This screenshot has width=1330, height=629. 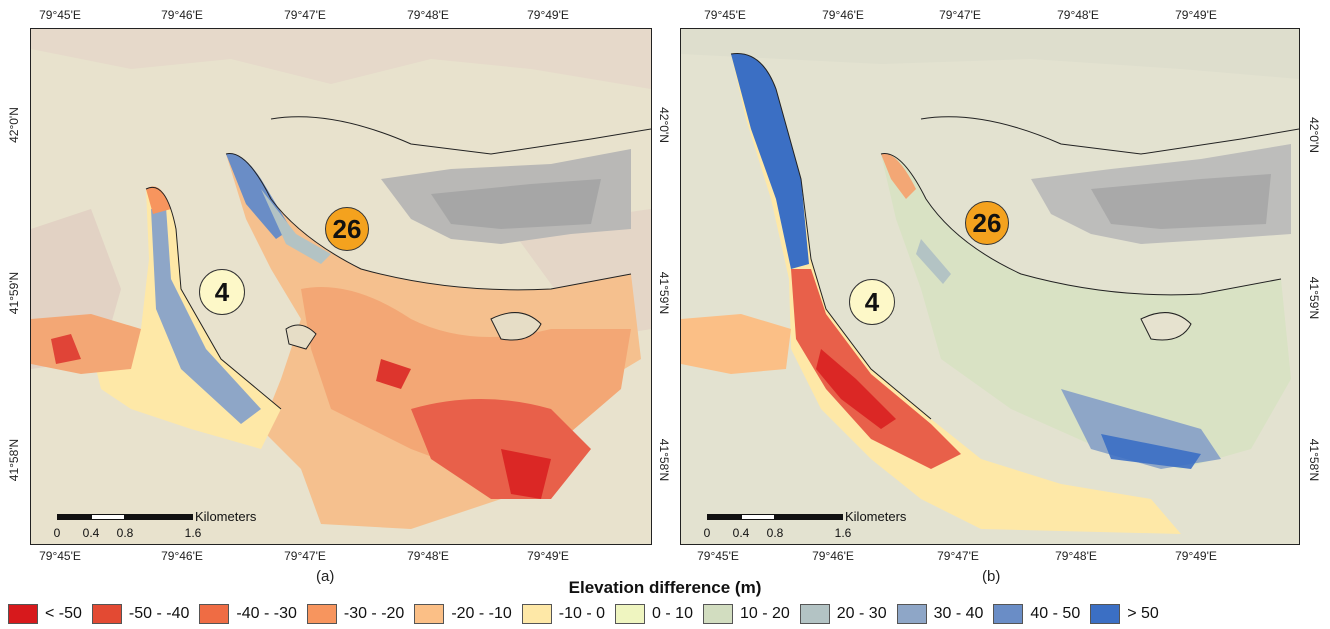 I want to click on legend-item: -20 - -10, so click(x=463, y=614).